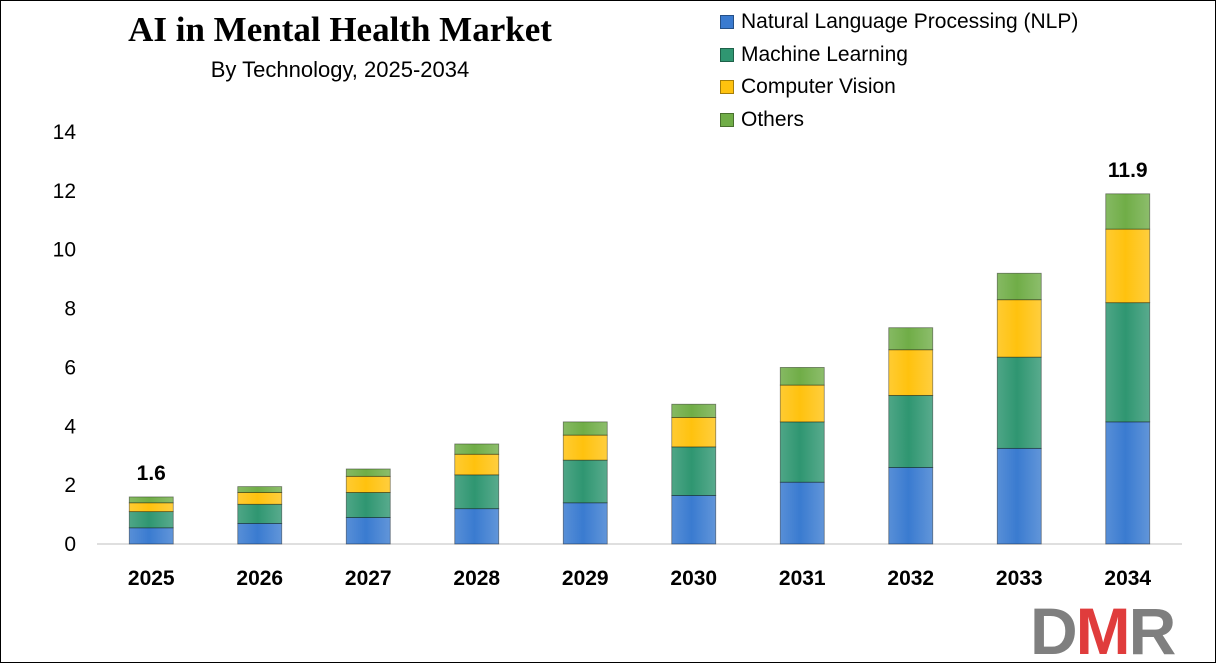 The height and width of the screenshot is (668, 1216). What do you see at coordinates (818, 87) in the screenshot?
I see `legend-label: Computer Vision` at bounding box center [818, 87].